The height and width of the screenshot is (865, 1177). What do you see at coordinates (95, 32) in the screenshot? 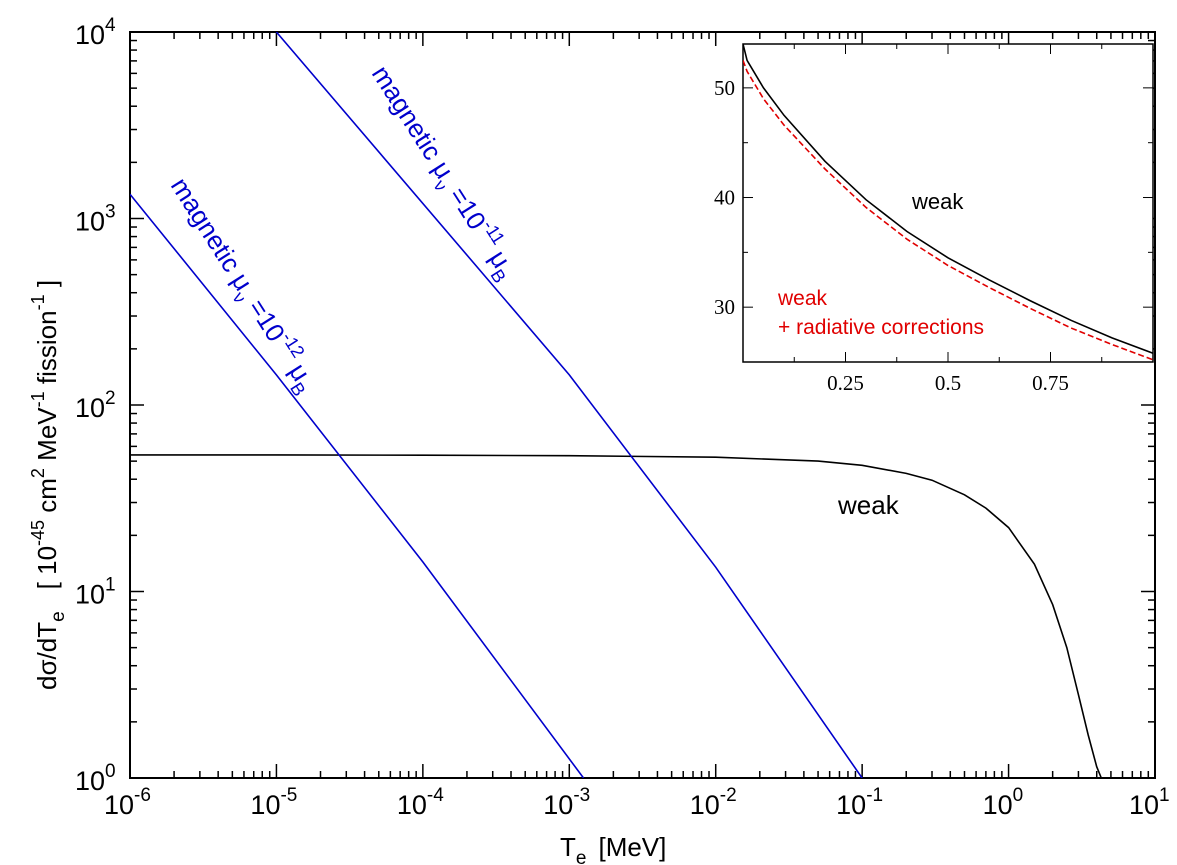
I see `y-tick-label: 10⁴` at bounding box center [95, 32].